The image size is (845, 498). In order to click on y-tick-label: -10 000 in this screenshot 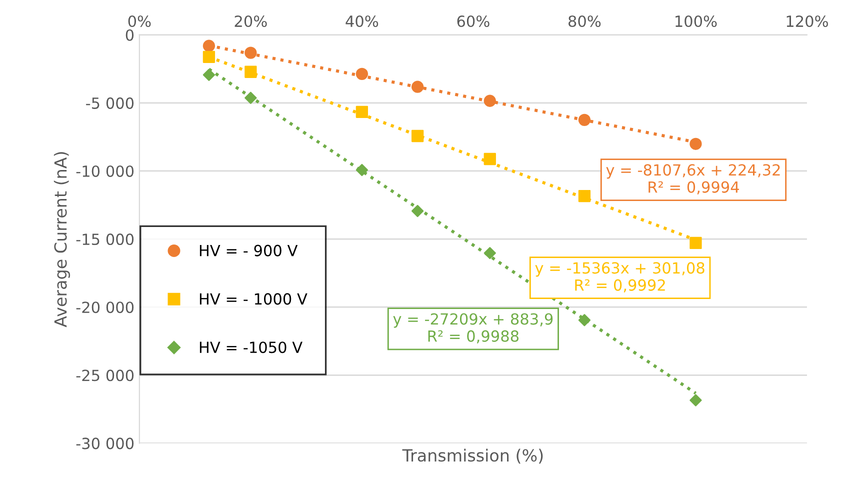, I will do `click(105, 171)`.